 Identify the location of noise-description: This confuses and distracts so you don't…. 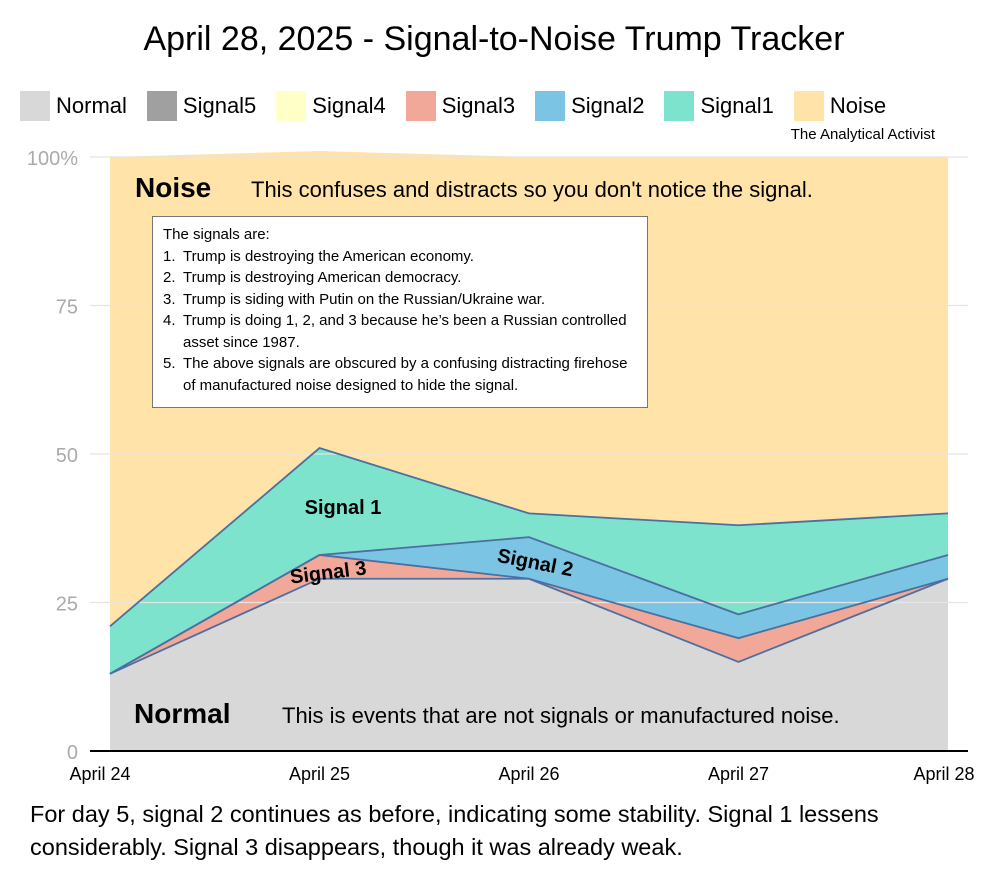
(532, 189).